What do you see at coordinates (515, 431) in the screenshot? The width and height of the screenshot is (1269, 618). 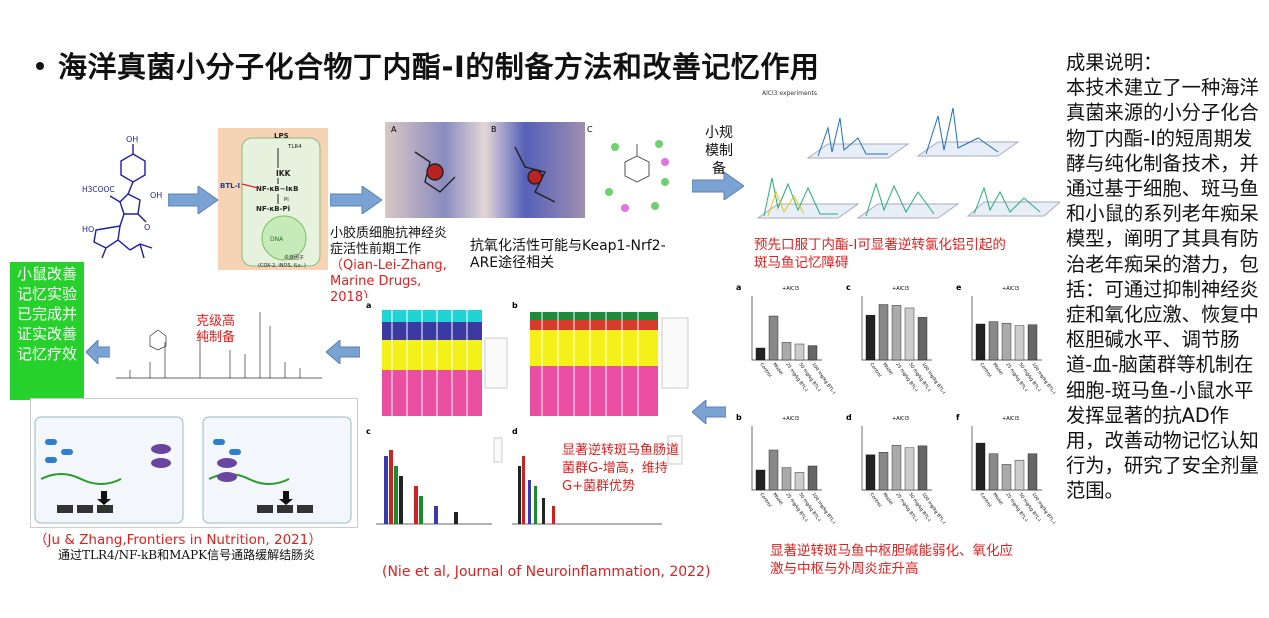 I see `svg-text: d` at bounding box center [515, 431].